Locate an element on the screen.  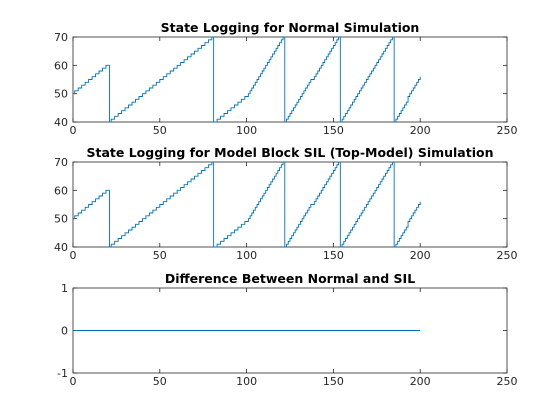
chart-title: State Logging for Normal Simulation is located at coordinates (290, 27).